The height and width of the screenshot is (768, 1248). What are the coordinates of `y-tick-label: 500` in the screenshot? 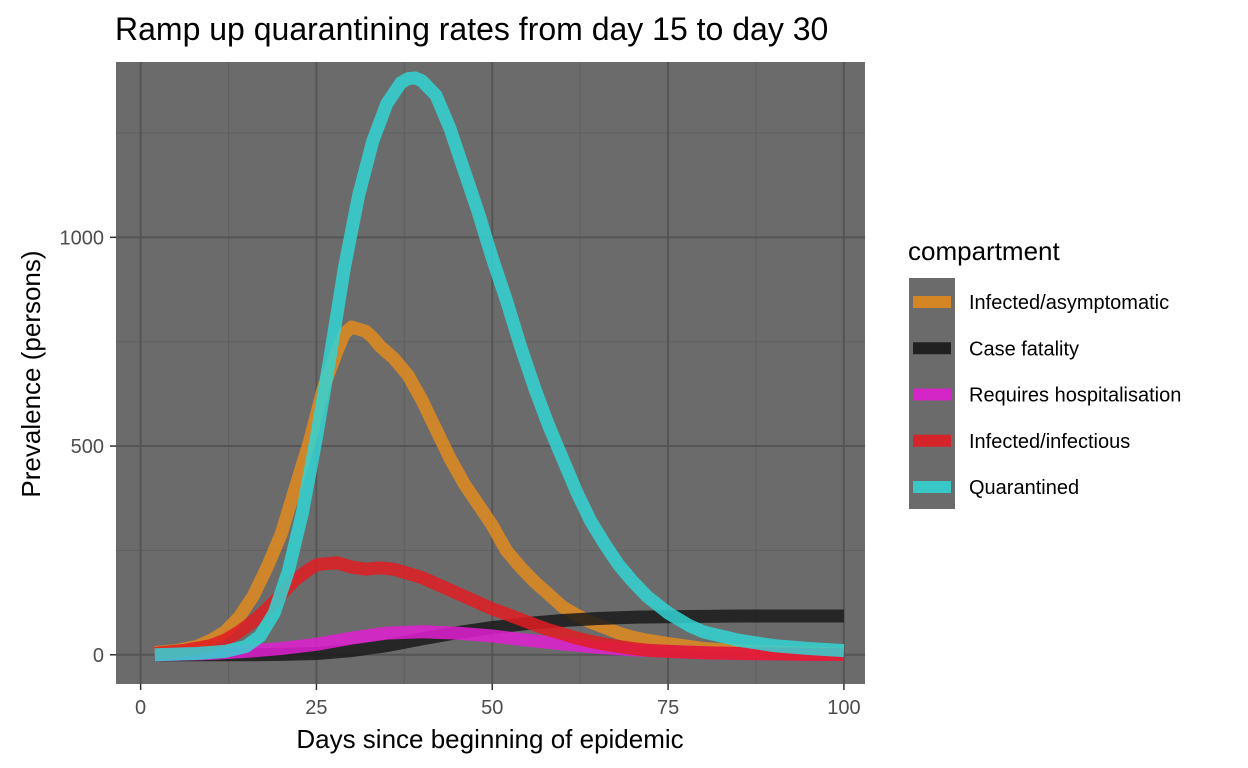 It's located at (87, 447).